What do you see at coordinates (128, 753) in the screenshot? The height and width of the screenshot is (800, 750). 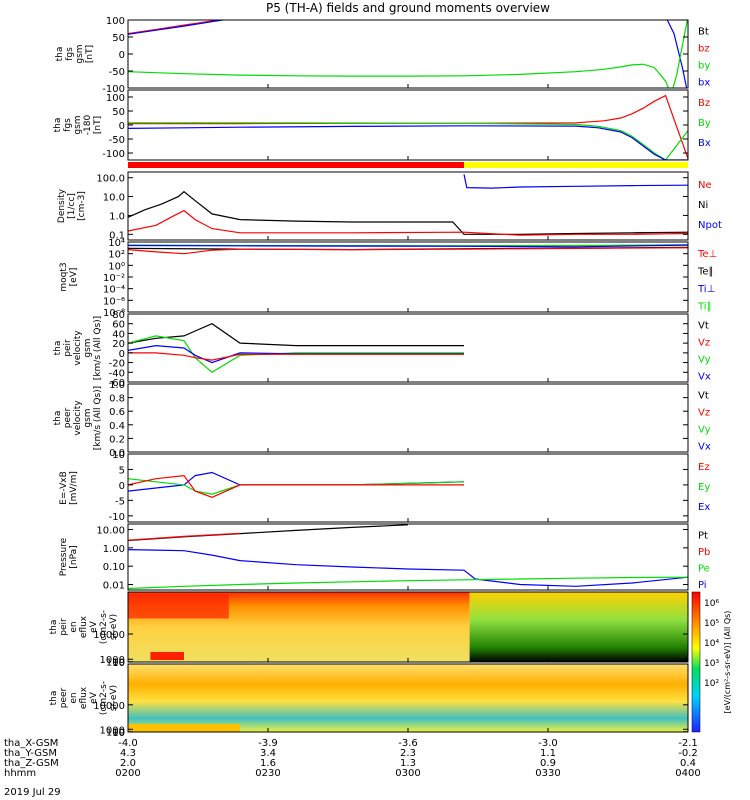 I see `x-axis-tick-y: 4.3` at bounding box center [128, 753].